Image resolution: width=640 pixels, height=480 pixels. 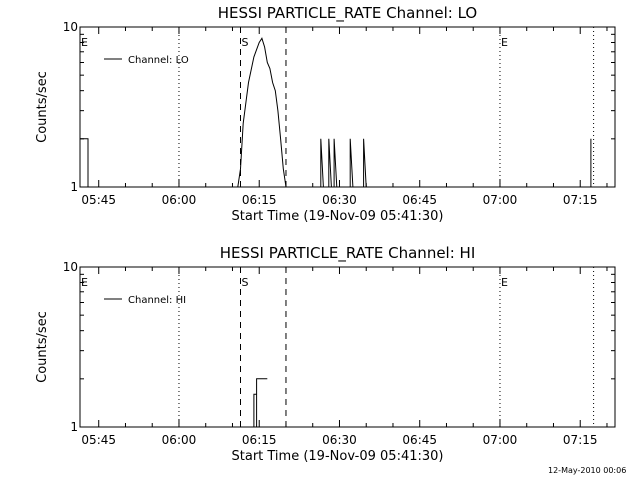 What do you see at coordinates (157, 300) in the screenshot?
I see `legend-entry: Channel: HI` at bounding box center [157, 300].